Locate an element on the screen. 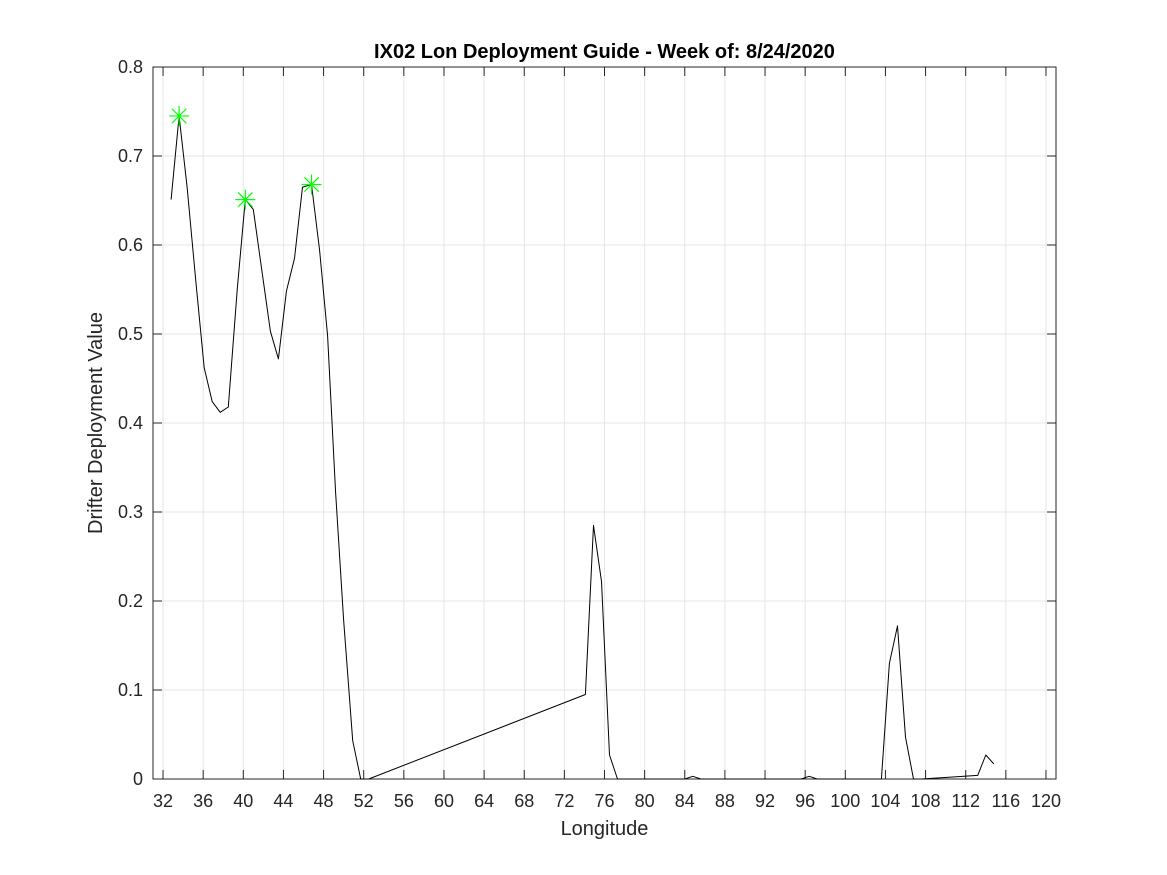  x-tick-label: 56 is located at coordinates (404, 801).